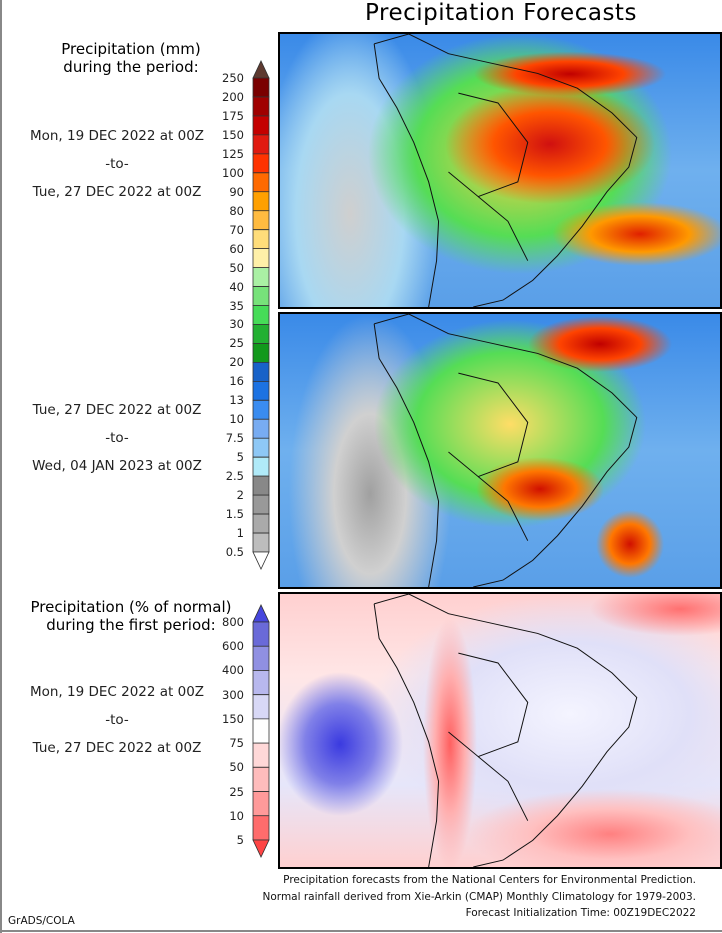 The image size is (722, 933). Describe the element at coordinates (236, 381) in the screenshot. I see `colorbar-tick-label: 16` at that location.